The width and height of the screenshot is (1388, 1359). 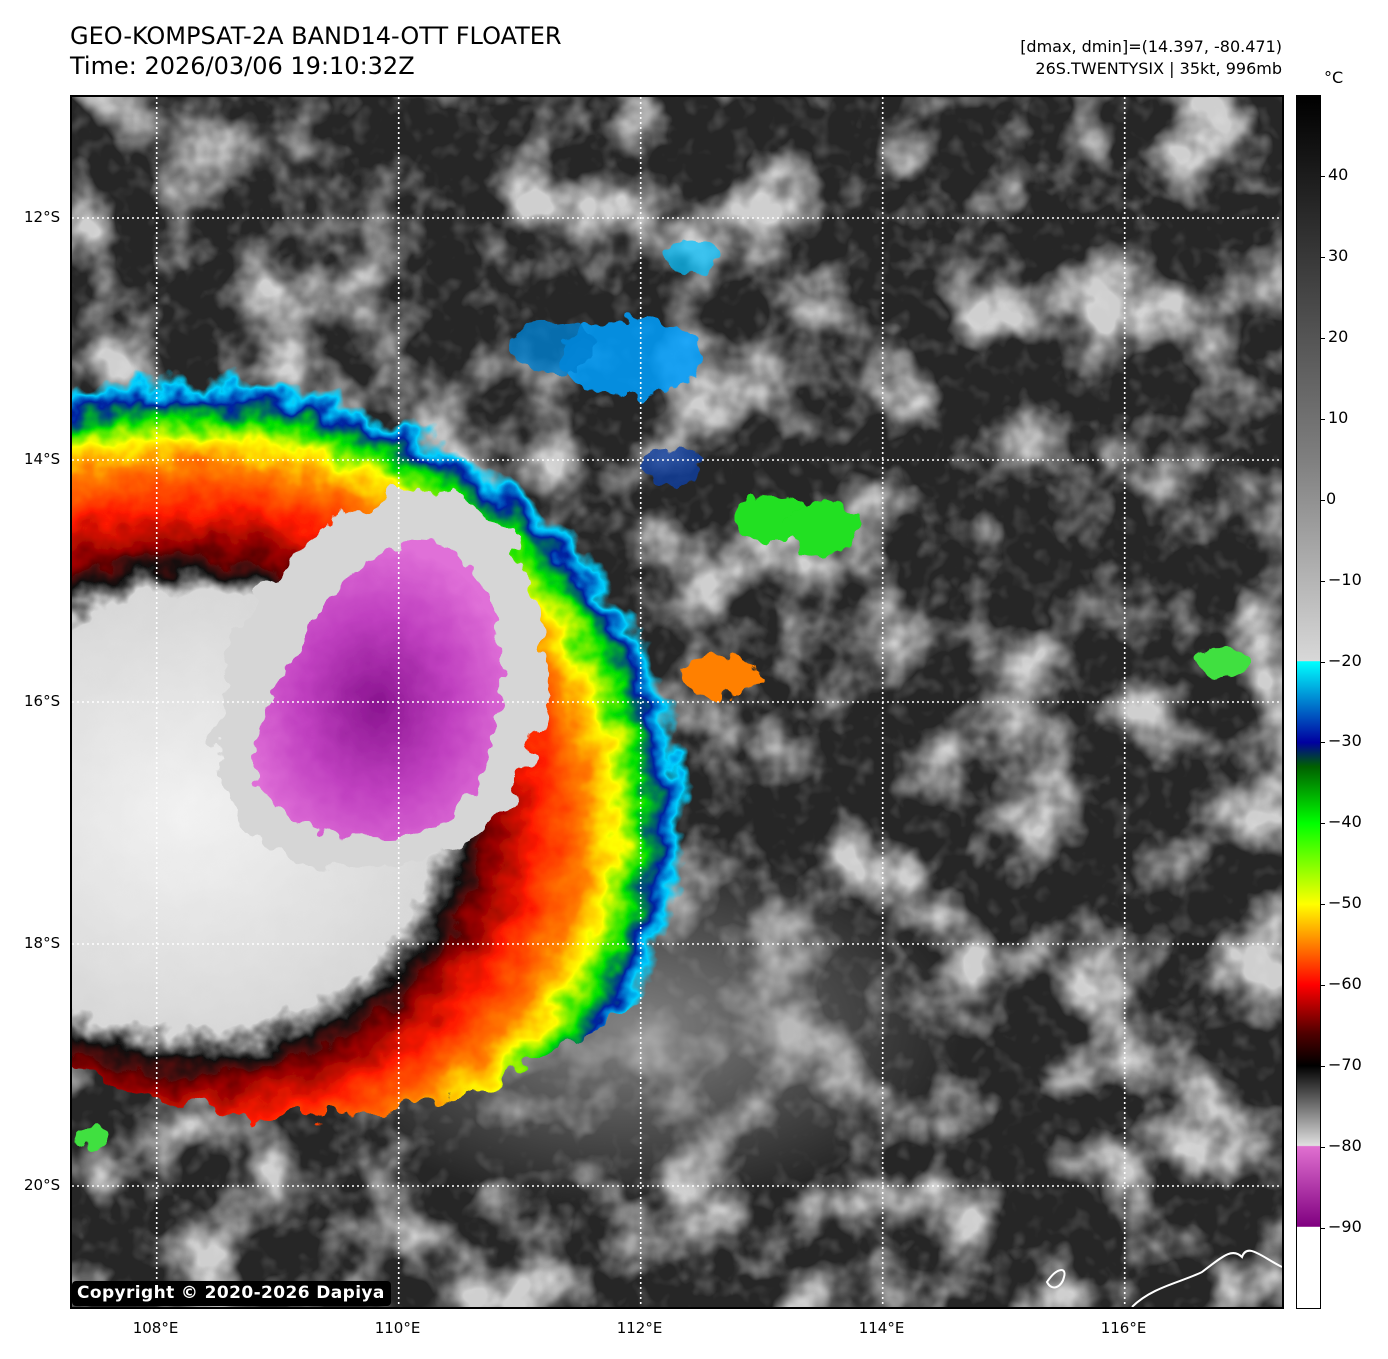 What do you see at coordinates (1308, 702) in the screenshot?
I see `temperature-colorbar` at bounding box center [1308, 702].